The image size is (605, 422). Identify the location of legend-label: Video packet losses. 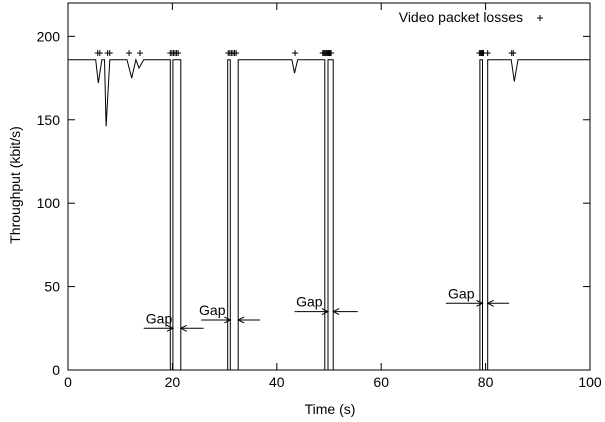
(461, 17).